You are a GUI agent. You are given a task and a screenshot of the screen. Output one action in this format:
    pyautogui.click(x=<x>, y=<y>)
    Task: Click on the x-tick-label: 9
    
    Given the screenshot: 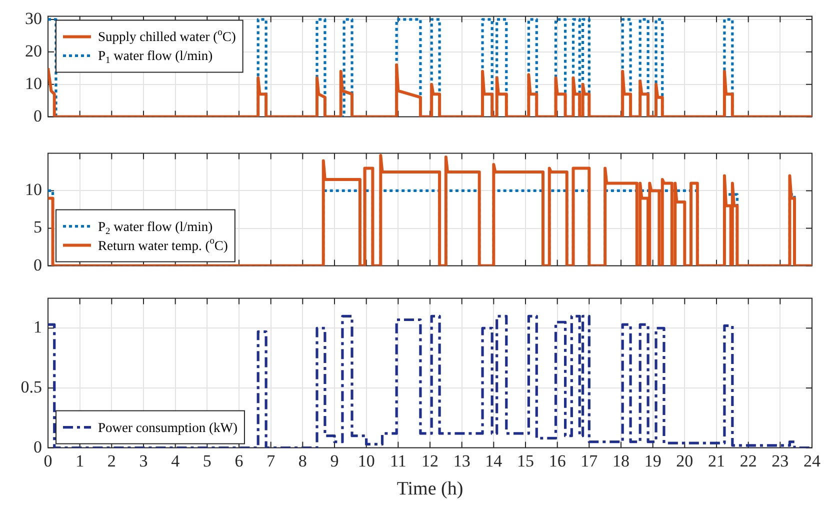 What is the action you would take?
    pyautogui.click(x=334, y=460)
    